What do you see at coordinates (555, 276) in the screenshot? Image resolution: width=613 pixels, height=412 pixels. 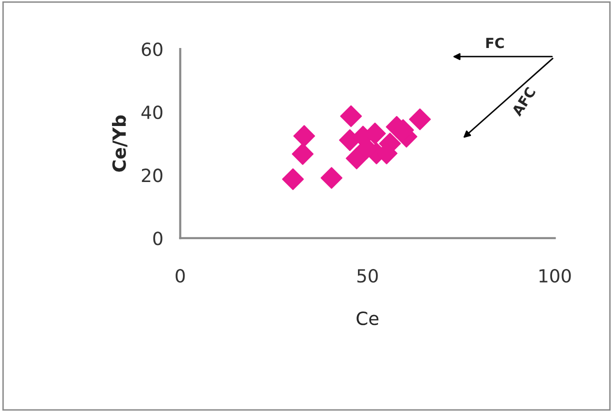 I see `x-tick-label: 100` at bounding box center [555, 276].